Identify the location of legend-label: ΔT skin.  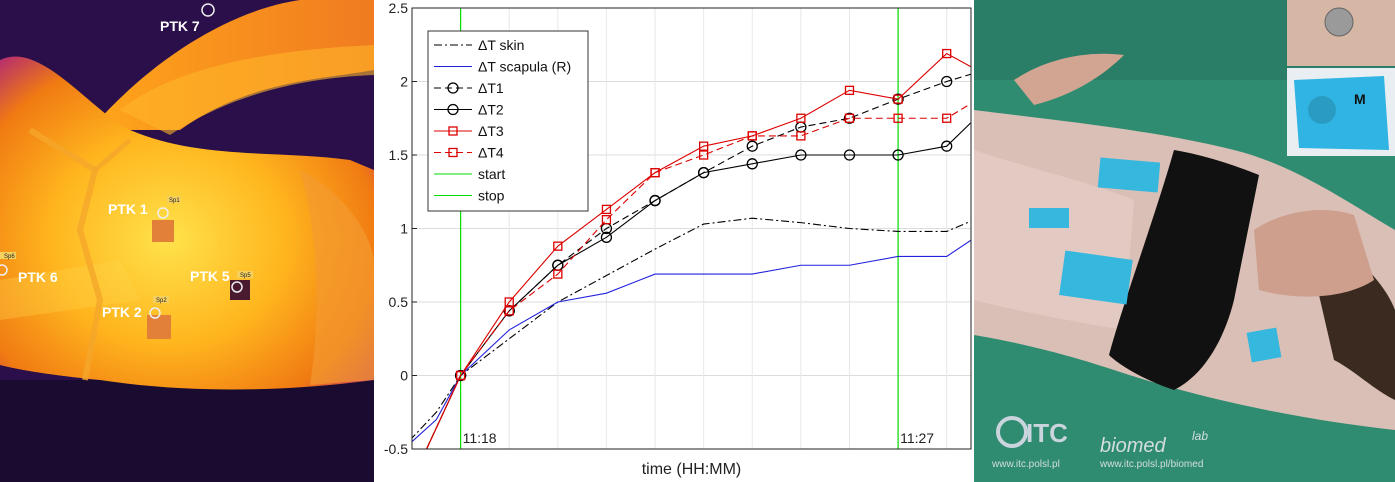
(501, 45).